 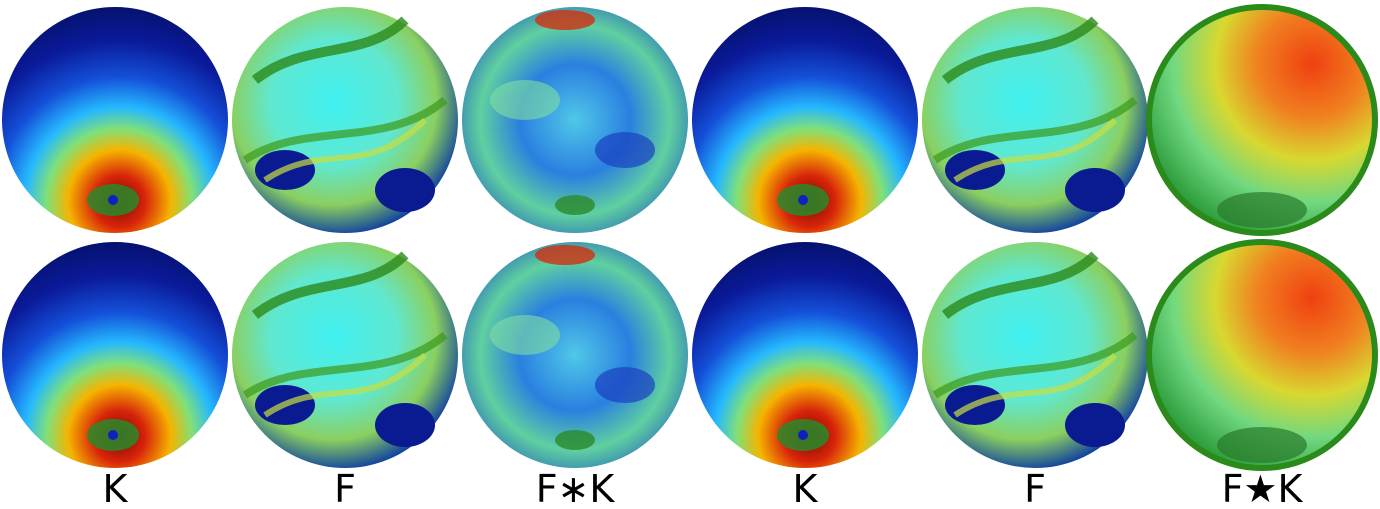 What do you see at coordinates (576, 488) in the screenshot?
I see `column-label: F∗K` at bounding box center [576, 488].